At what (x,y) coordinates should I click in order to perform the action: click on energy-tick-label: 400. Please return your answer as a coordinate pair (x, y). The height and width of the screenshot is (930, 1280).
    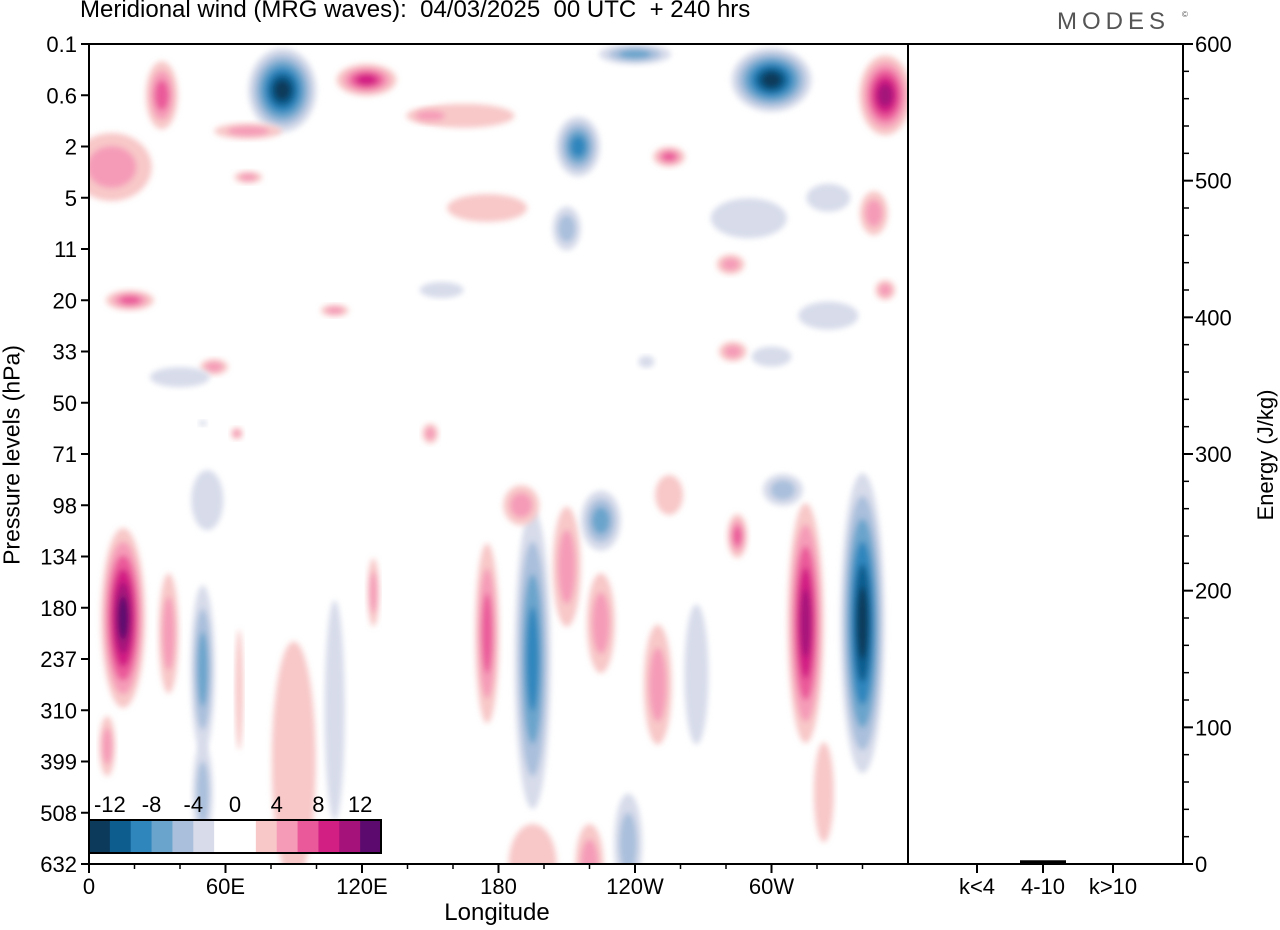
    Looking at the image, I should click on (1213, 317).